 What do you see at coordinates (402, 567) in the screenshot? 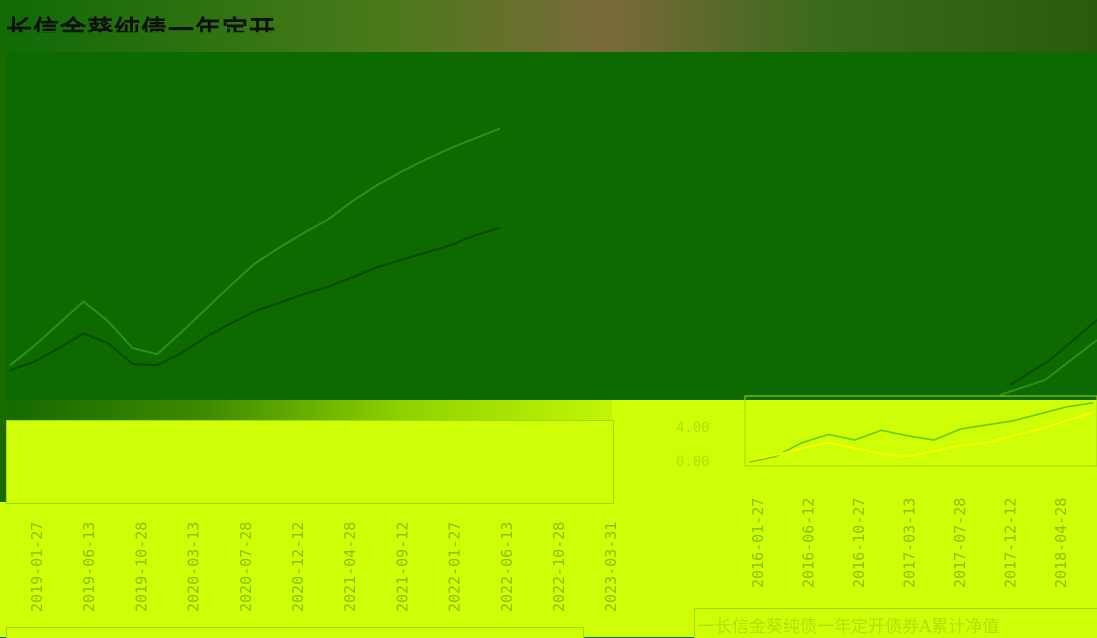
I see `x-tick-label: 2021-09-12` at bounding box center [402, 567].